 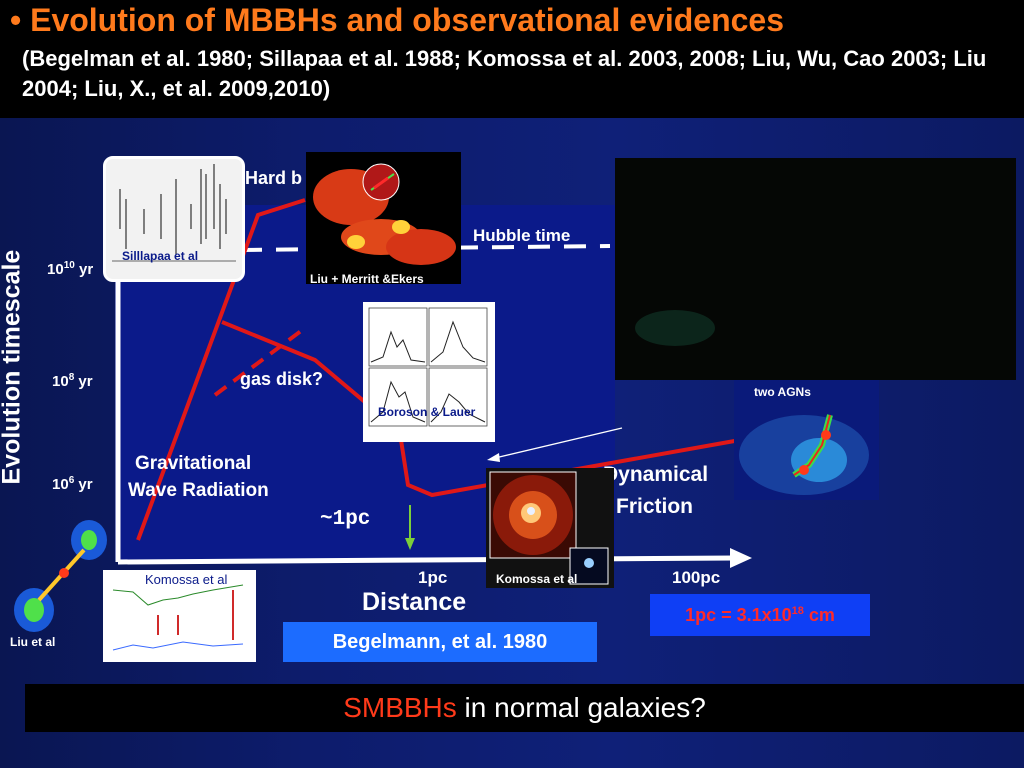 What do you see at coordinates (174, 213) in the screenshot?
I see `lightcurve-plot` at bounding box center [174, 213].